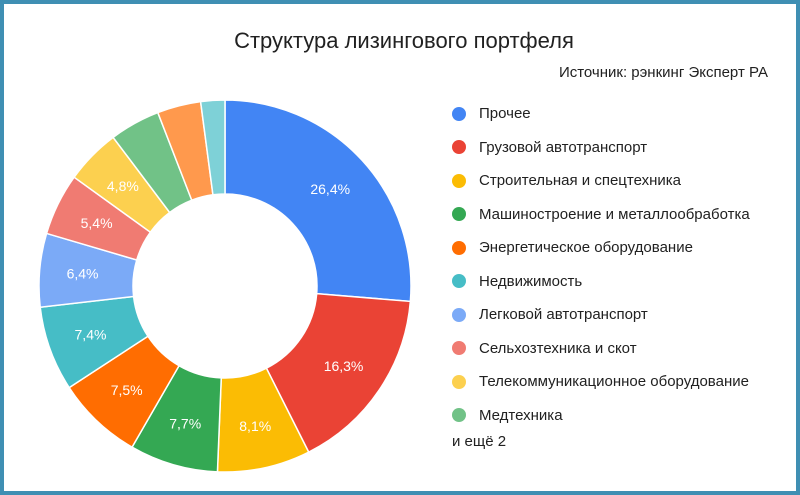 The height and width of the screenshot is (495, 800). What do you see at coordinates (344, 366) in the screenshot?
I see `slice-label-1: 16,3%` at bounding box center [344, 366].